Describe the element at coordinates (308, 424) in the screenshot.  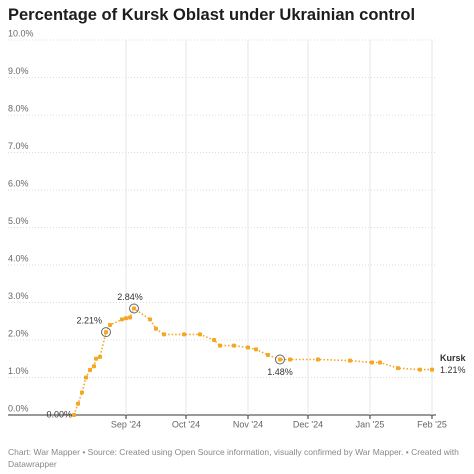
I see `x-tick-label: Dec '24` at that location.